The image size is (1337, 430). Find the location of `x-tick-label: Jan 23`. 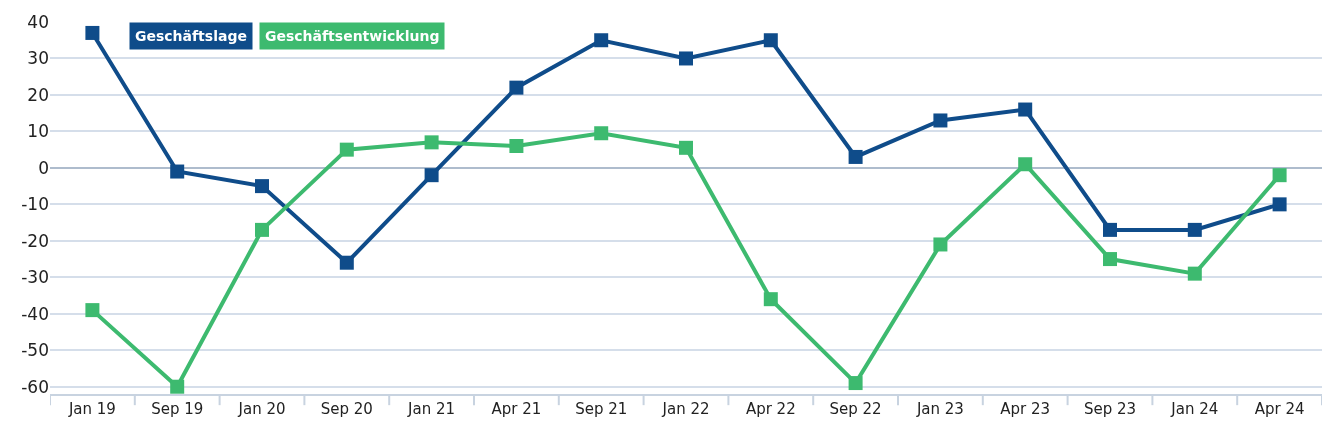

x-tick-label: Jan 23 is located at coordinates (939, 409).